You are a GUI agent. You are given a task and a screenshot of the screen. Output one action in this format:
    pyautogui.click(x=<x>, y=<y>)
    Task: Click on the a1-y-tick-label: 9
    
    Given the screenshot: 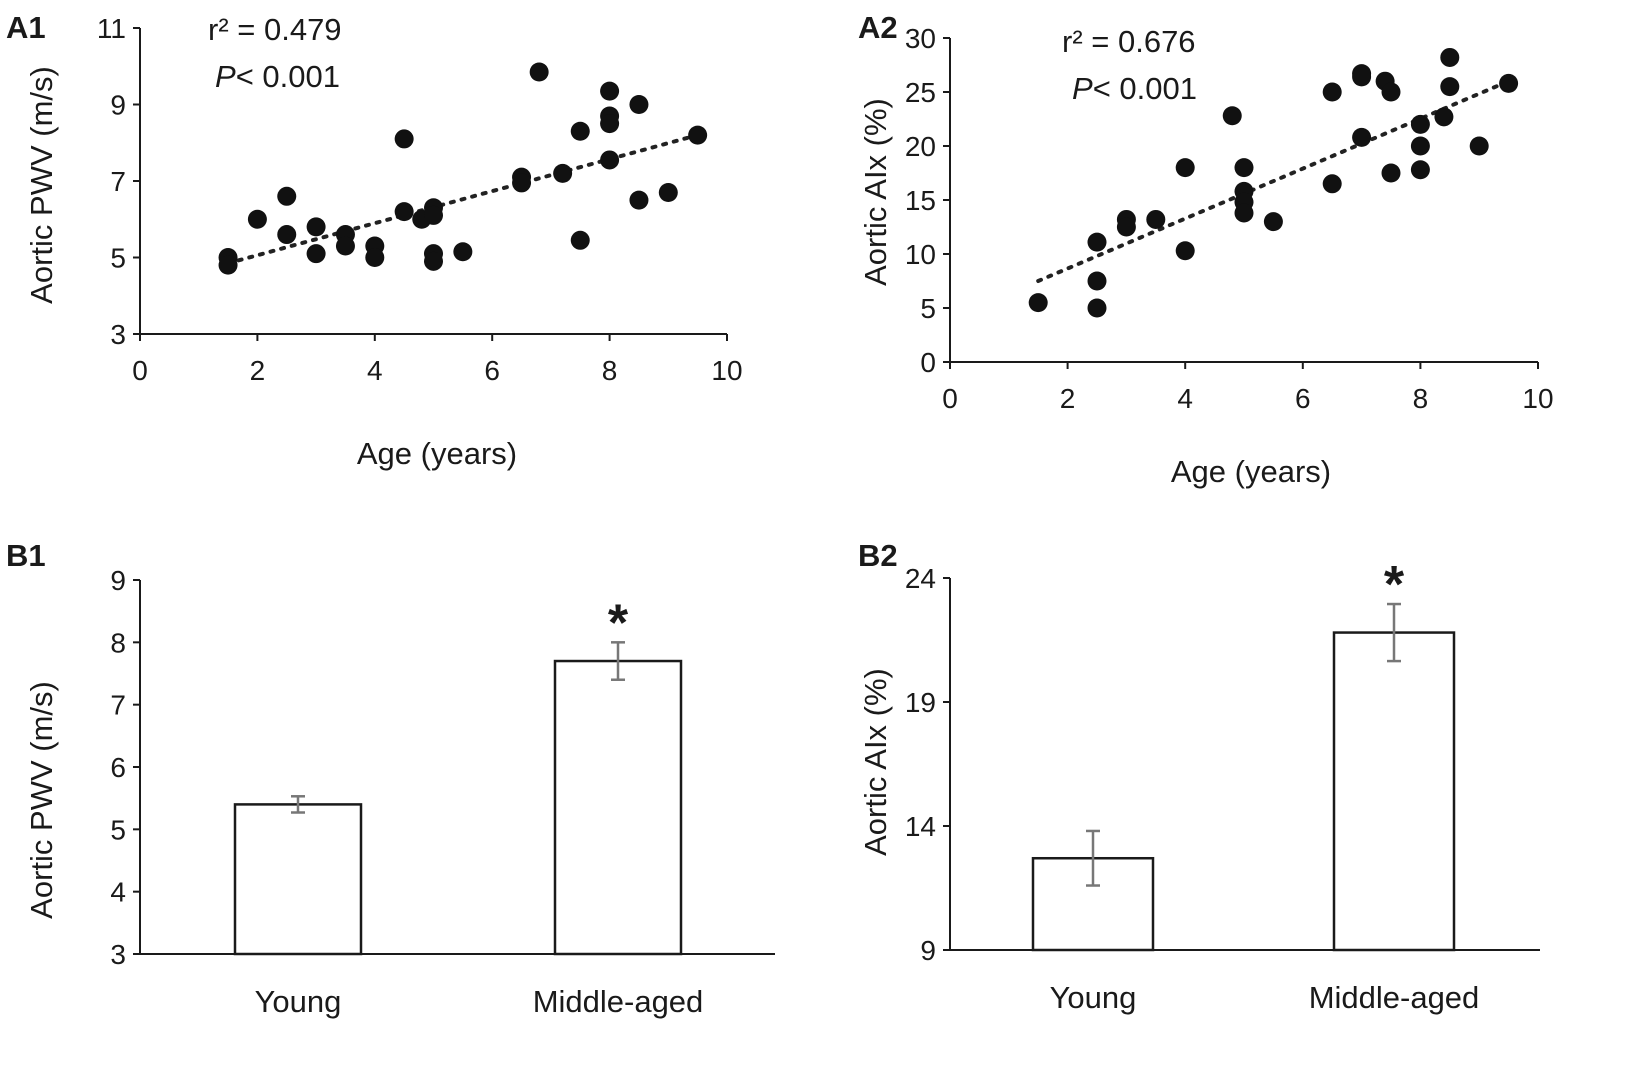 What is the action you would take?
    pyautogui.click(x=118, y=105)
    